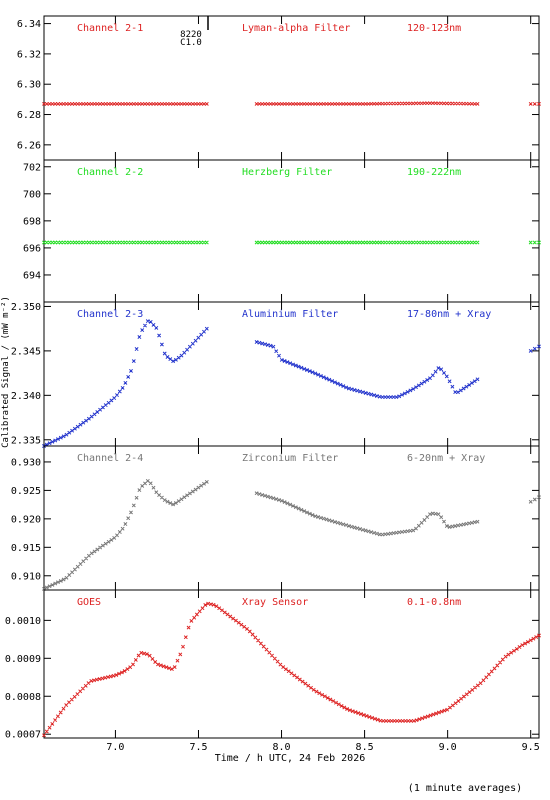 The height and width of the screenshot is (800, 550). I want to click on x-tick-label: 9.0, so click(448, 747).